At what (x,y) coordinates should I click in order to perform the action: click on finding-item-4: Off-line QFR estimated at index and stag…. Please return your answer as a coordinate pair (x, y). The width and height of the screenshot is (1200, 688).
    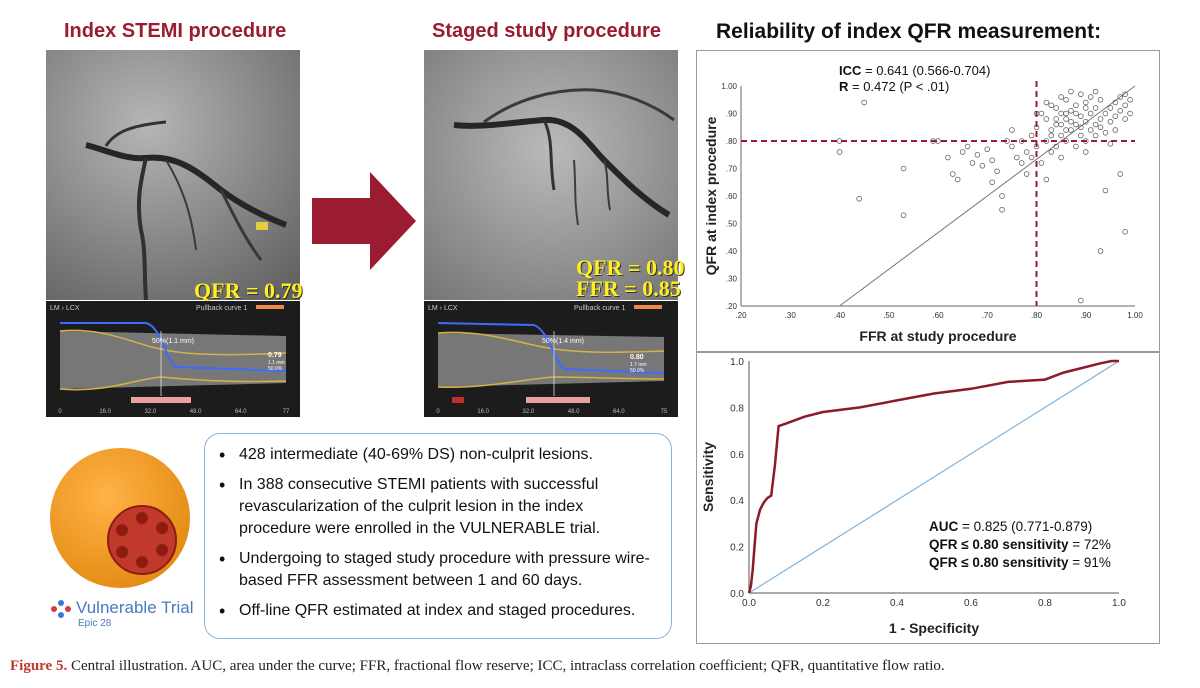
    Looking at the image, I should click on (436, 611).